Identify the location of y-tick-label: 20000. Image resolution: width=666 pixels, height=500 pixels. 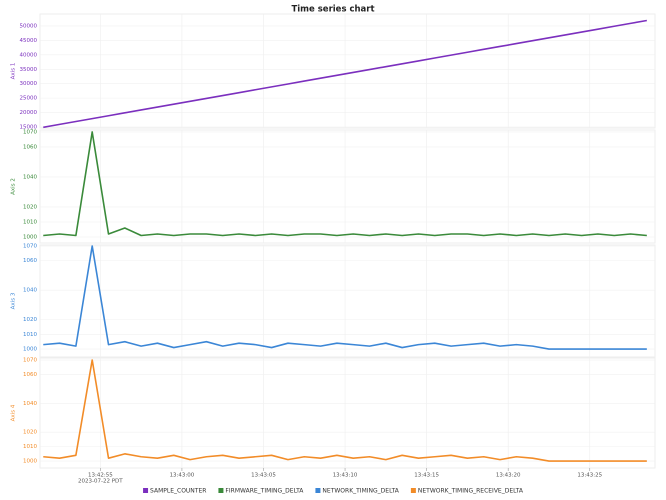
(29, 113).